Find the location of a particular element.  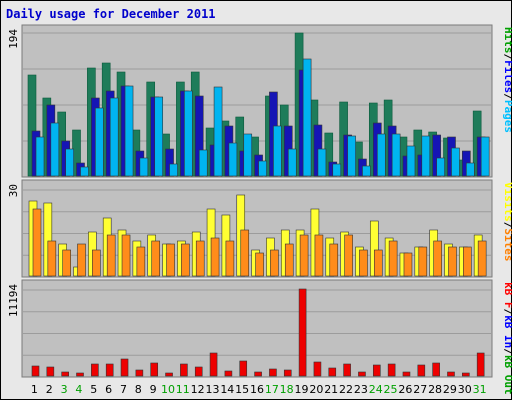

x-tick-label: 8 is located at coordinates (138, 389).